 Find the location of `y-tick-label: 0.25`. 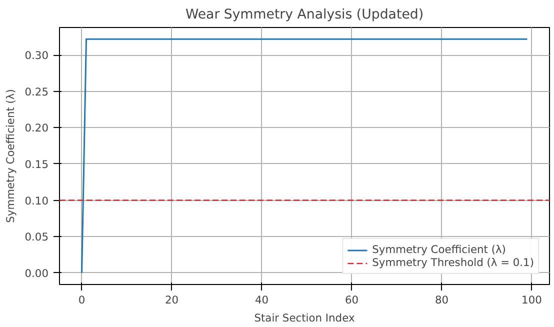

y-tick-label: 0.25 is located at coordinates (36, 91).